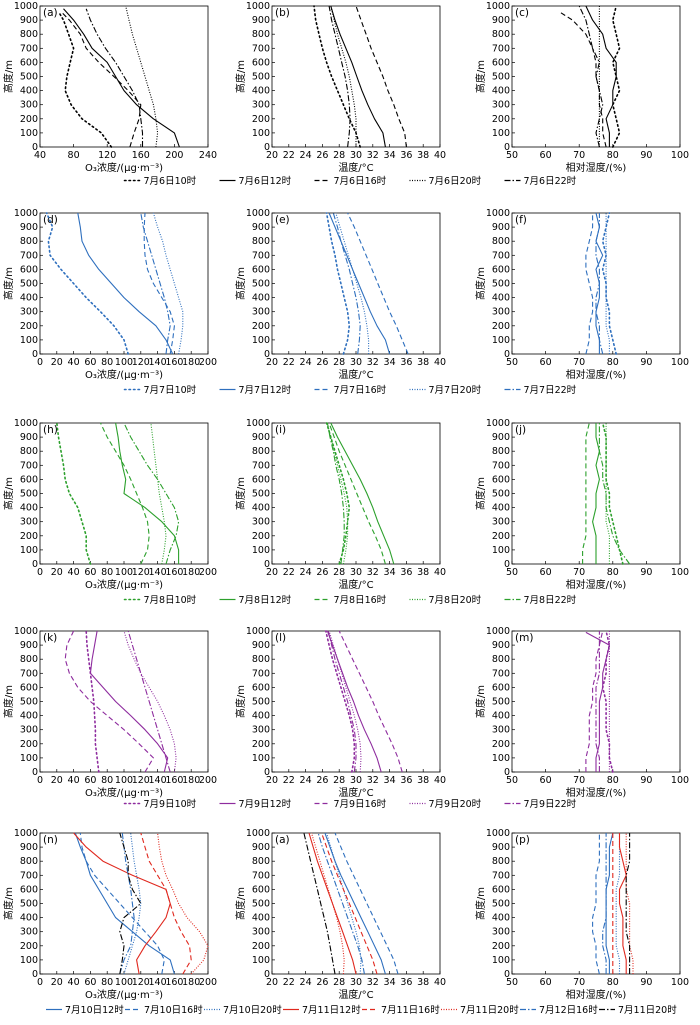  I want to click on legend-label: 7月7日12时, so click(265, 390).